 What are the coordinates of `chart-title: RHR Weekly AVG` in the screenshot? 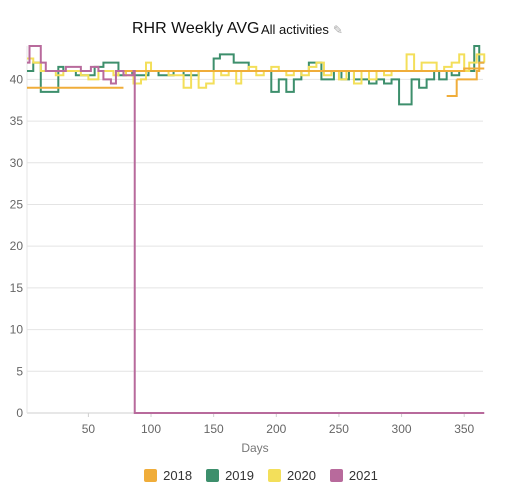 It's located at (196, 28).